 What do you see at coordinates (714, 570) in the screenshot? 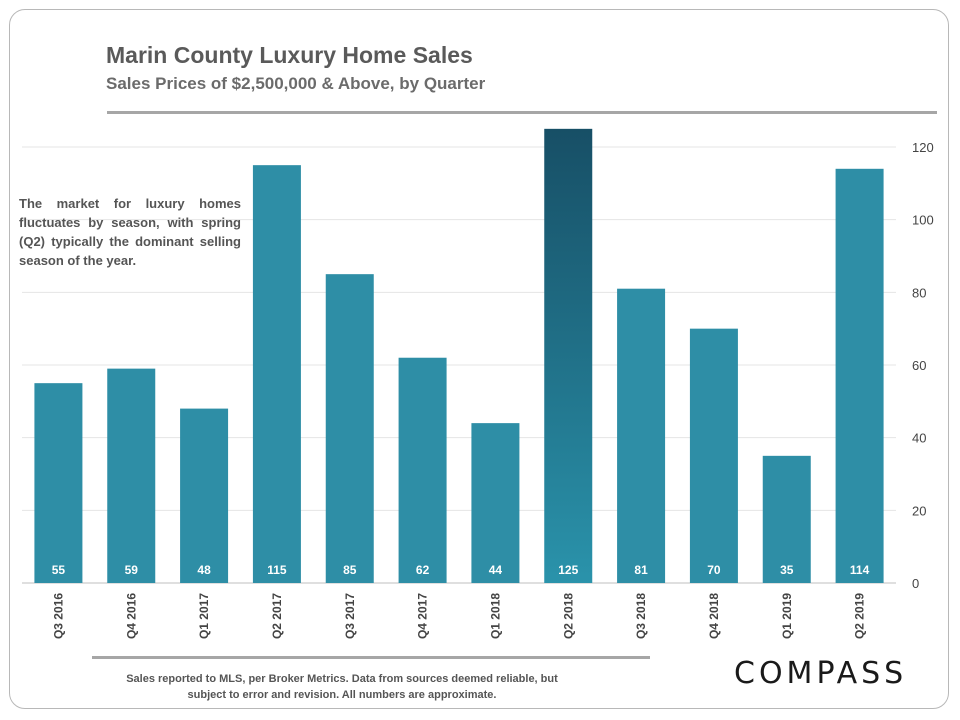
I see `value-label: 70` at bounding box center [714, 570].